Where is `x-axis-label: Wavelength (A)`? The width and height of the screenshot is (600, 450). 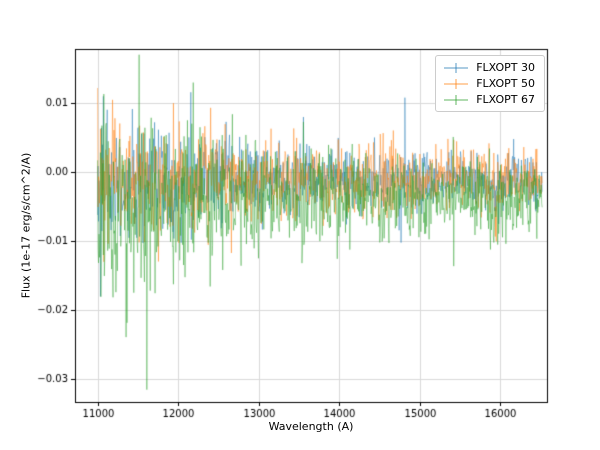 x-axis-label: Wavelength (A) is located at coordinates (311, 426).